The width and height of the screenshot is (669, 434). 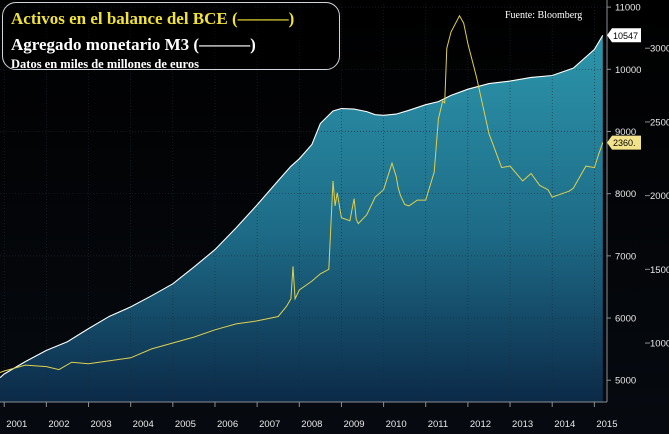 What do you see at coordinates (659, 122) in the screenshot?
I see `y-right-tick-label: 2500` at bounding box center [659, 122].